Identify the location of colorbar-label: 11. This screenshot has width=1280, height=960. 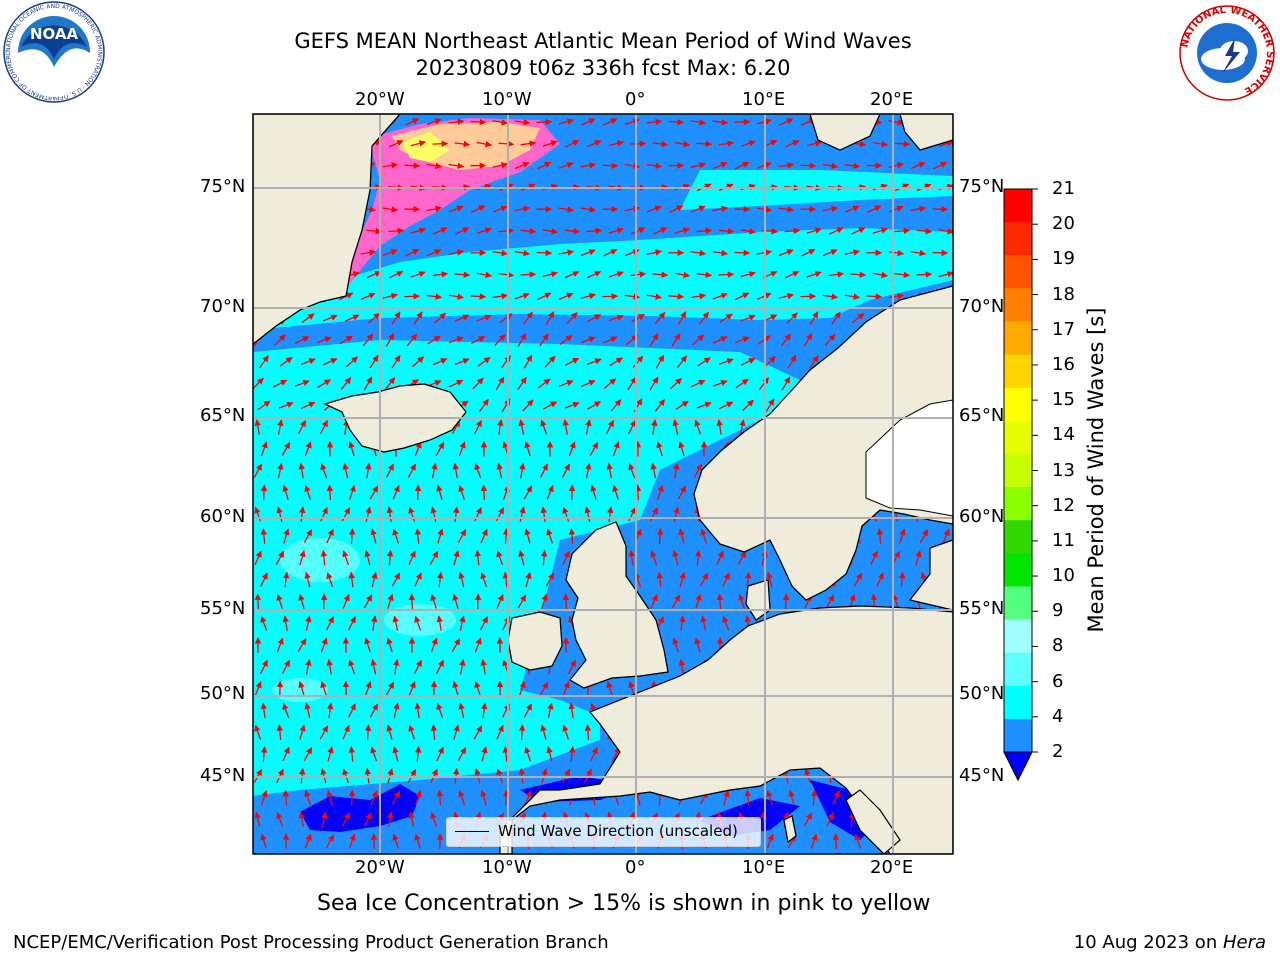
(1063, 540).